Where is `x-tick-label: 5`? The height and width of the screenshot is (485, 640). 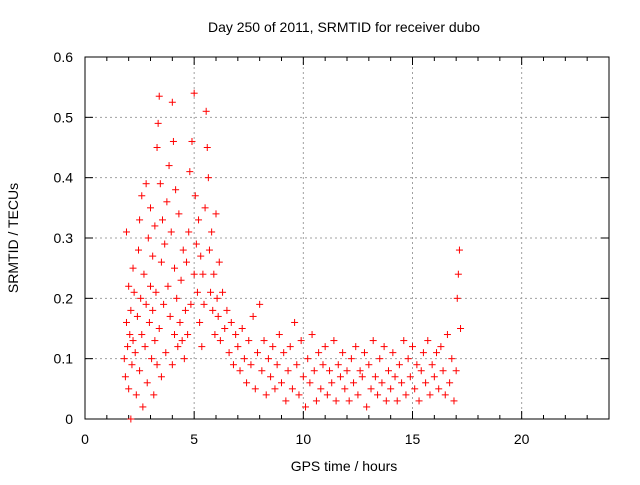 x-tick-label: 5 is located at coordinates (194, 439).